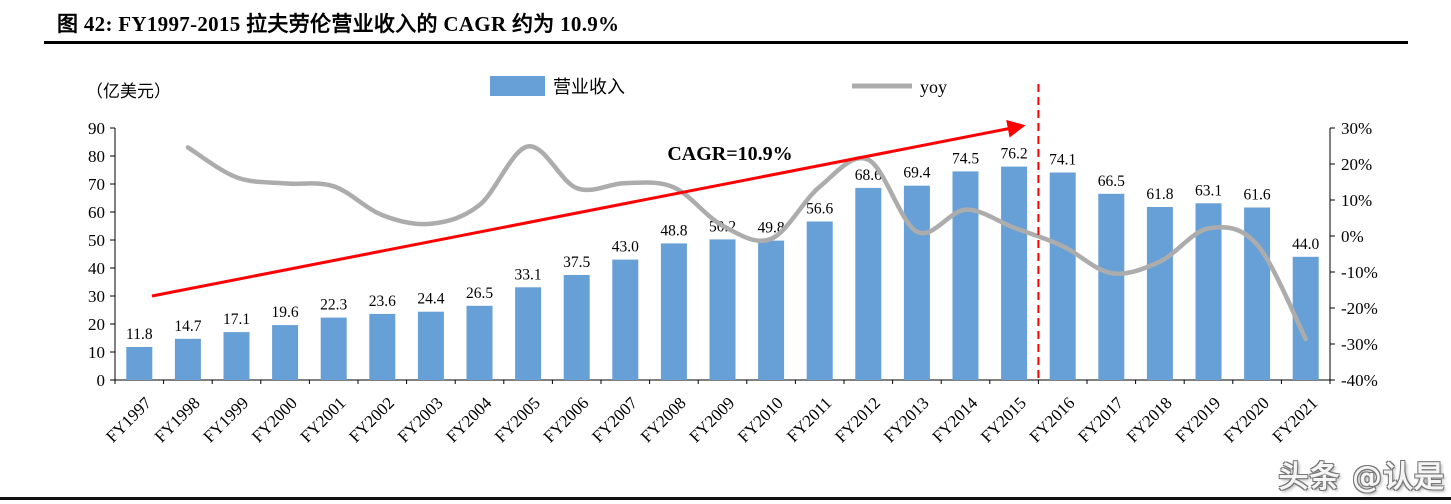 The height and width of the screenshot is (504, 1451). Describe the element at coordinates (1305, 244) in the screenshot. I see `bar-value-label: 44.0` at that location.